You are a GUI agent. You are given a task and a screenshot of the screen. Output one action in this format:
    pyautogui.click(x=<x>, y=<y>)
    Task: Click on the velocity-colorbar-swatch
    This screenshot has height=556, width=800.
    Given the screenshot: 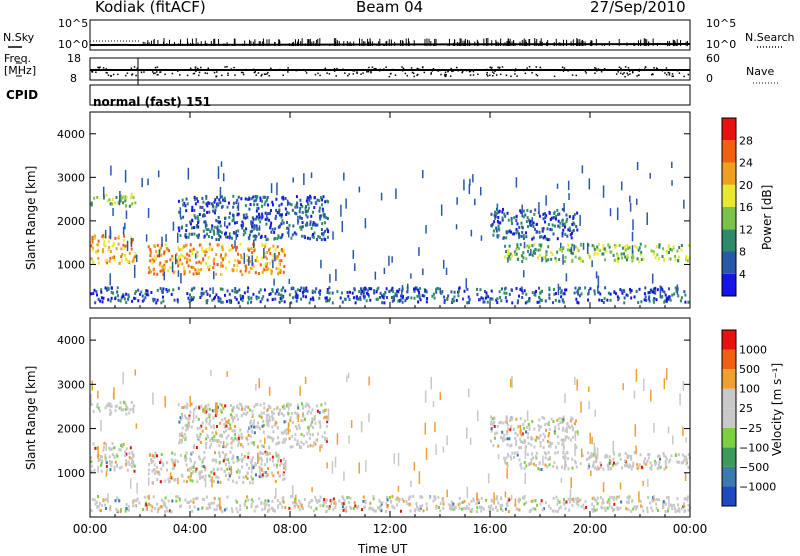 What is the action you would take?
    pyautogui.click(x=729, y=340)
    